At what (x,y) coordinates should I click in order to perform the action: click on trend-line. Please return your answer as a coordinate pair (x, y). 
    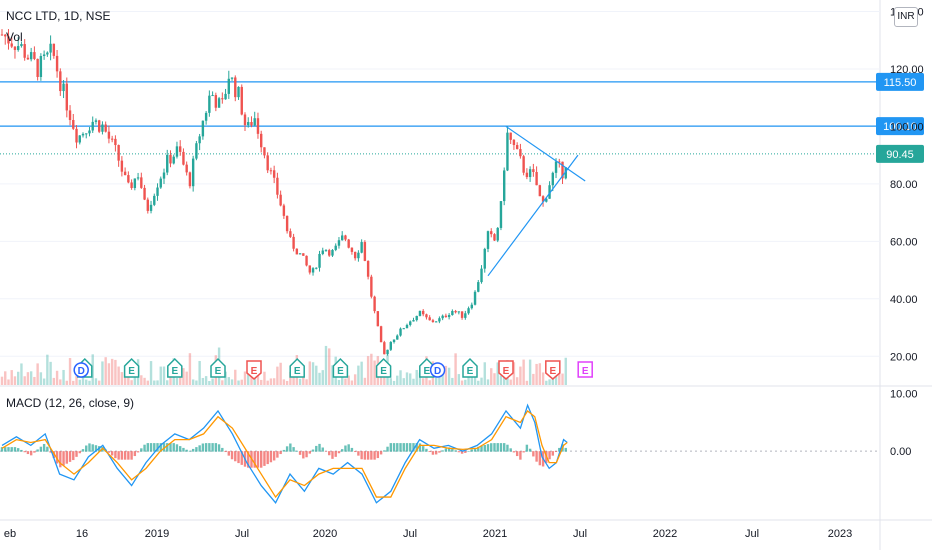
    Looking at the image, I should click on (533, 215).